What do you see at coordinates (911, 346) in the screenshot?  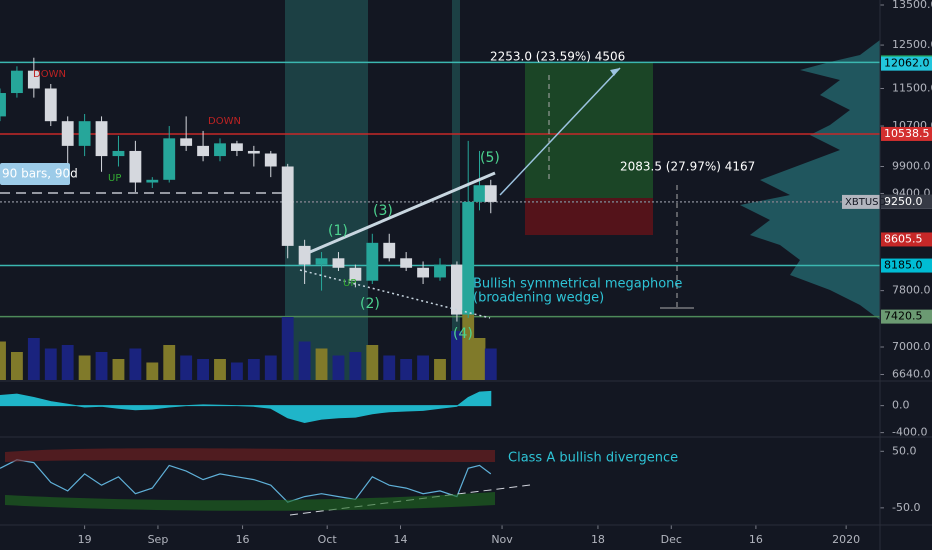 I see `y-tick-label: 7000.0` at bounding box center [911, 346].